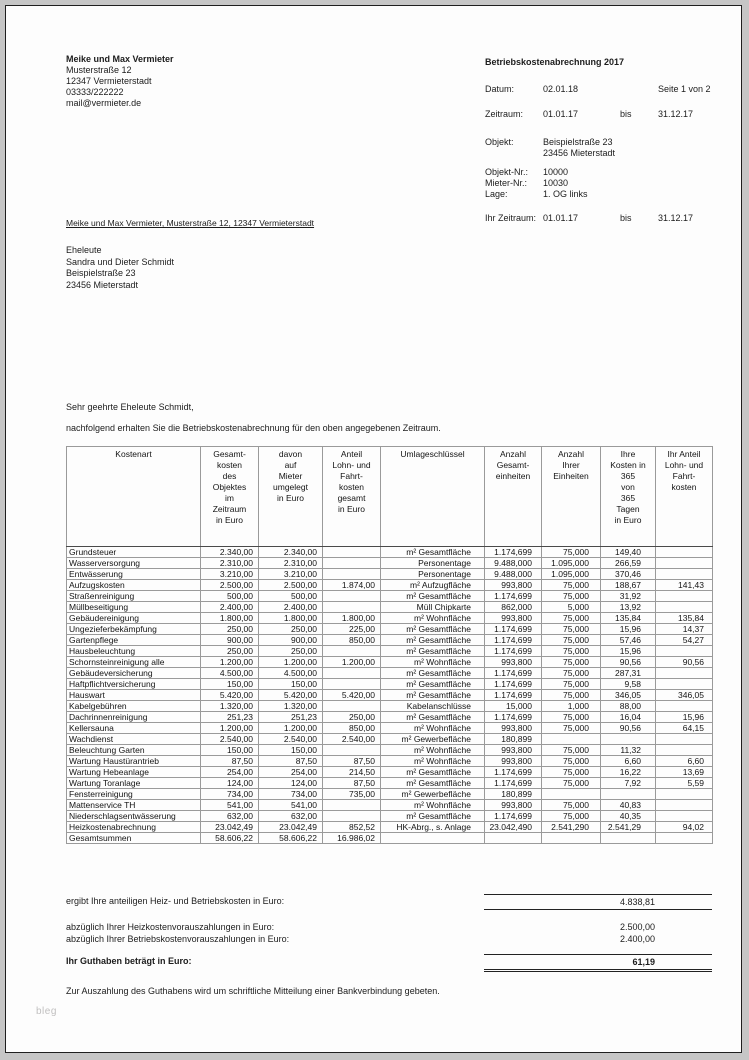 The height and width of the screenshot is (1060, 749). What do you see at coordinates (290, 783) in the screenshot?
I see `table-cell: 124,00` at bounding box center [290, 783].